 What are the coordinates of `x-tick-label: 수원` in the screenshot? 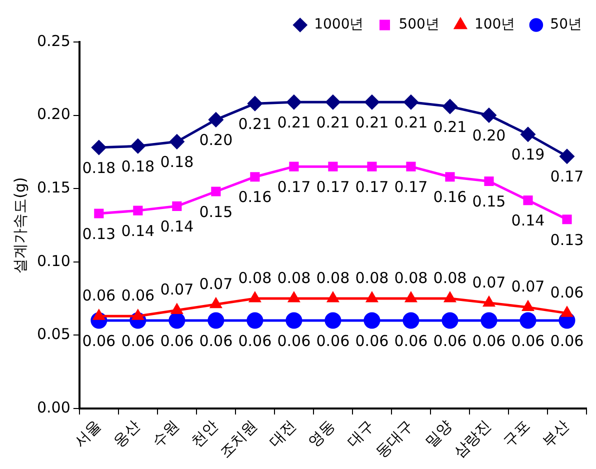 It's located at (165, 433).